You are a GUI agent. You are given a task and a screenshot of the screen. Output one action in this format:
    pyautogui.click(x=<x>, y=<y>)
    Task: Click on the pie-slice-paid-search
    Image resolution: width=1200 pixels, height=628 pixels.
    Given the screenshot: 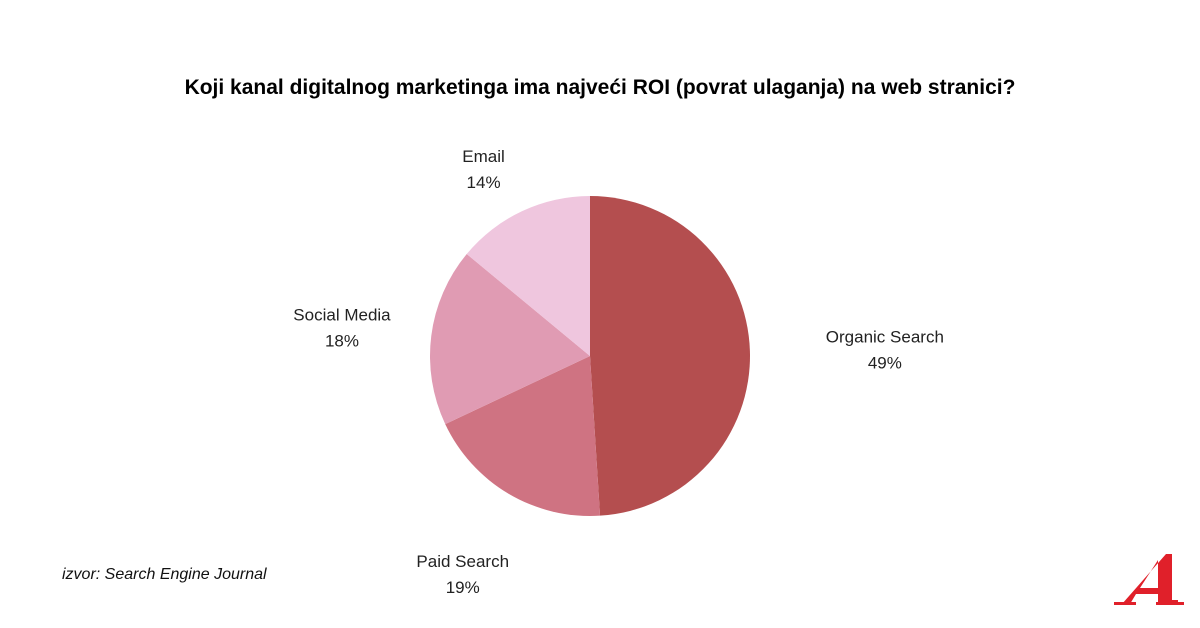 What is the action you would take?
    pyautogui.click(x=523, y=436)
    